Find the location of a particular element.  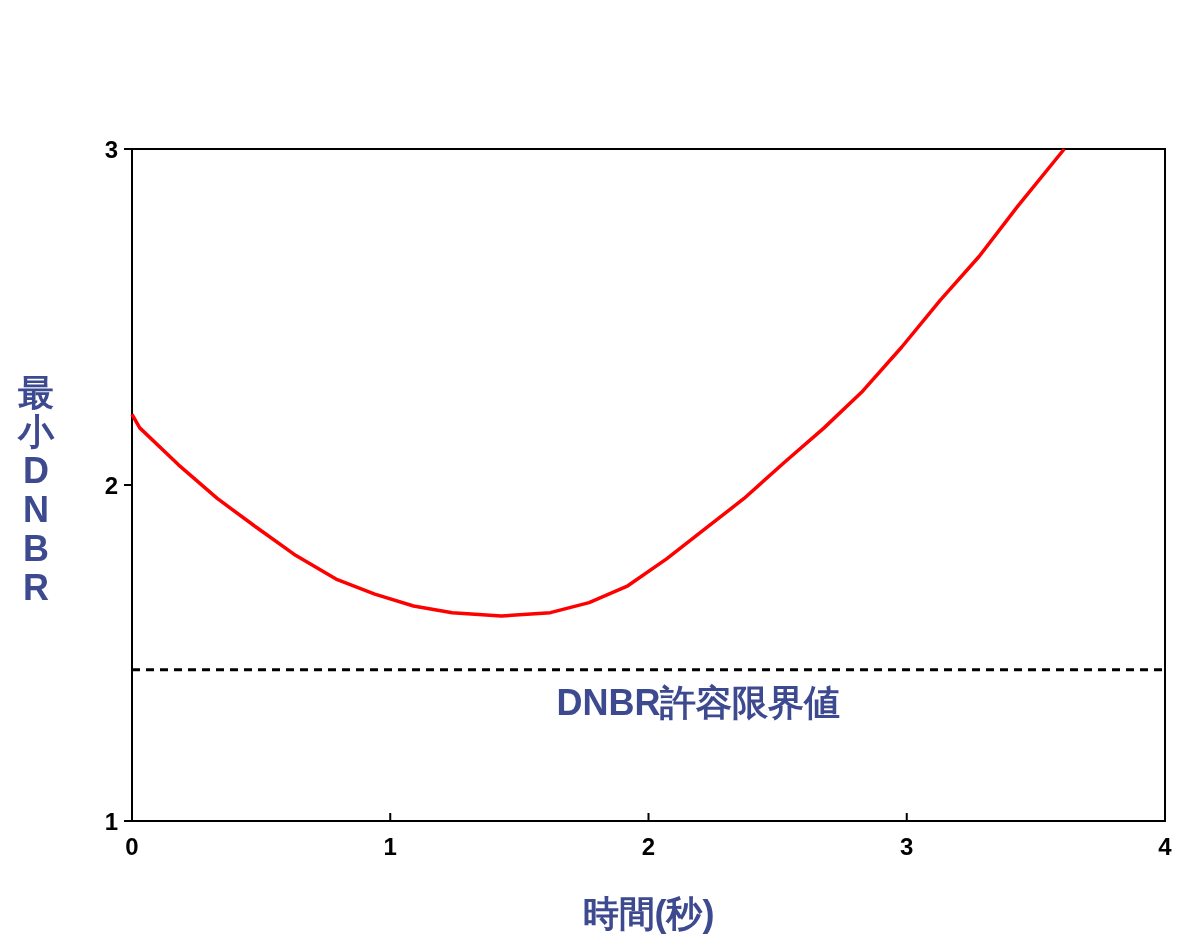

x-tick-label: 4 is located at coordinates (1165, 846).